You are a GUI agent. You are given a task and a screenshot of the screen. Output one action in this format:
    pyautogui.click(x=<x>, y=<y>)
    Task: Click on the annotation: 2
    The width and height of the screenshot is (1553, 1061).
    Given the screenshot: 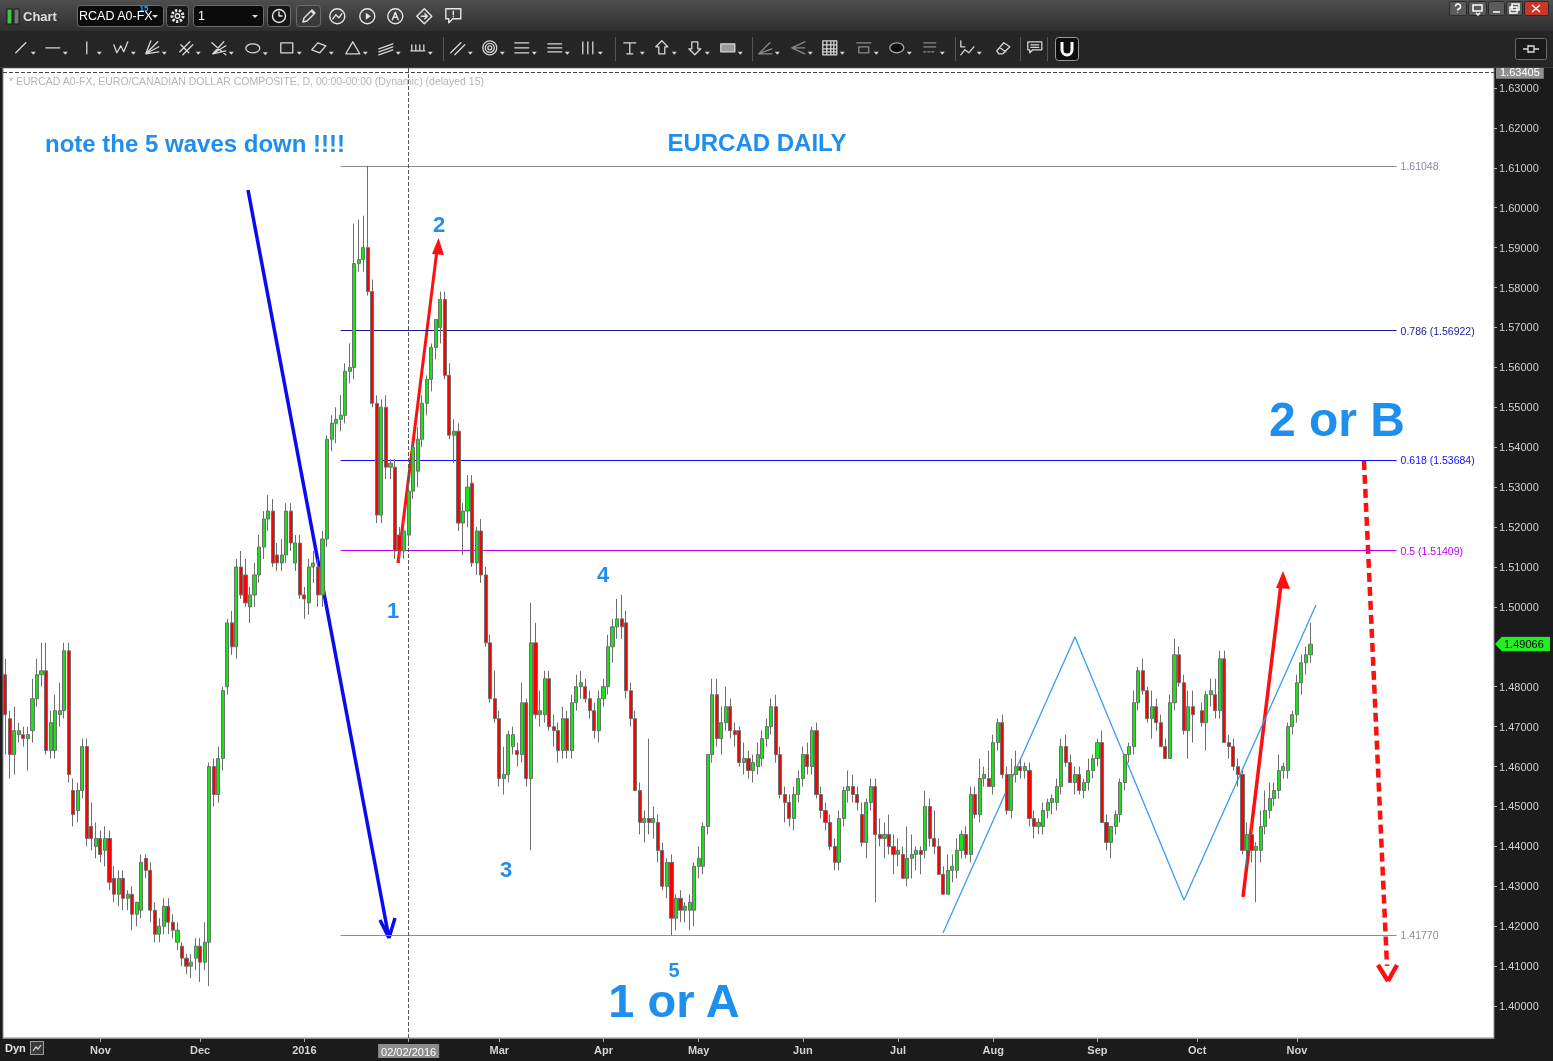 What is the action you would take?
    pyautogui.click(x=439, y=224)
    